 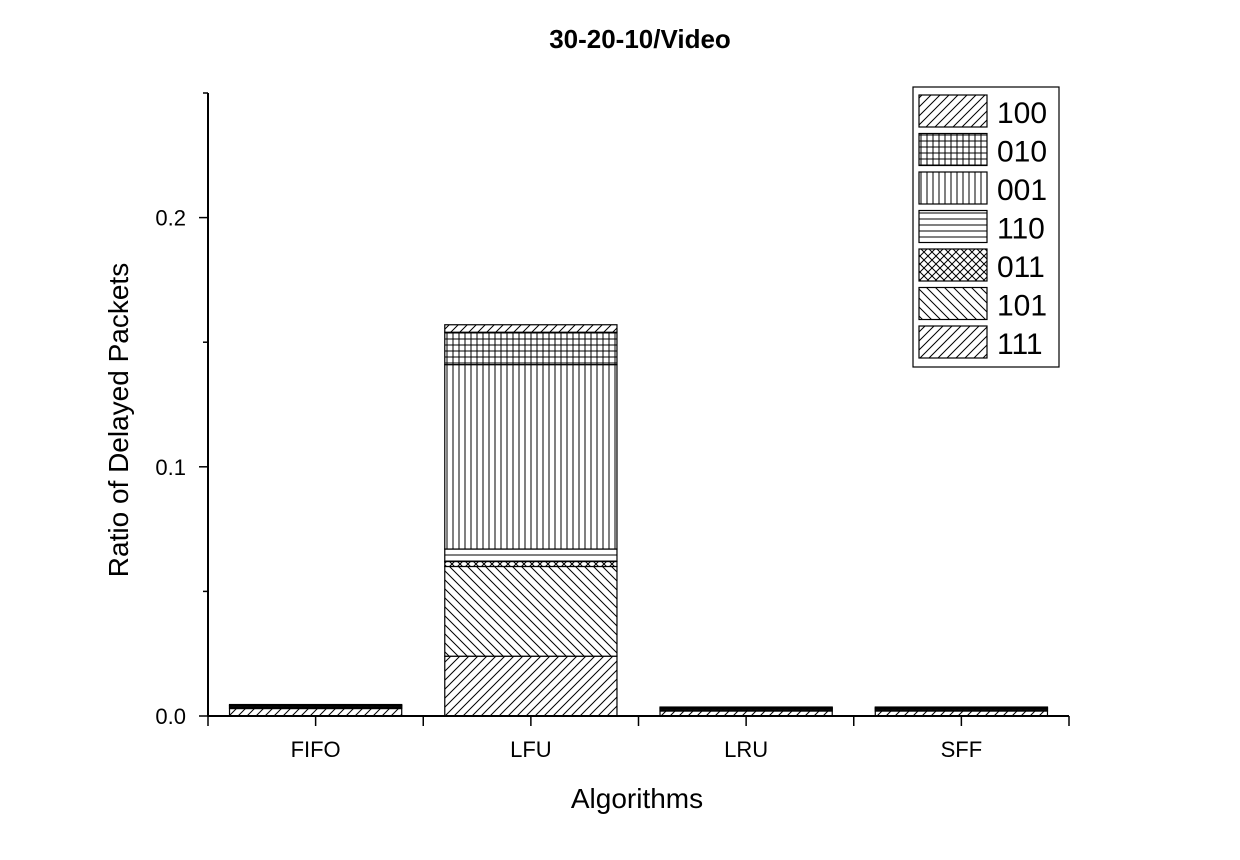 What do you see at coordinates (1020, 344) in the screenshot?
I see `legend-label-111: 111` at bounding box center [1020, 344].